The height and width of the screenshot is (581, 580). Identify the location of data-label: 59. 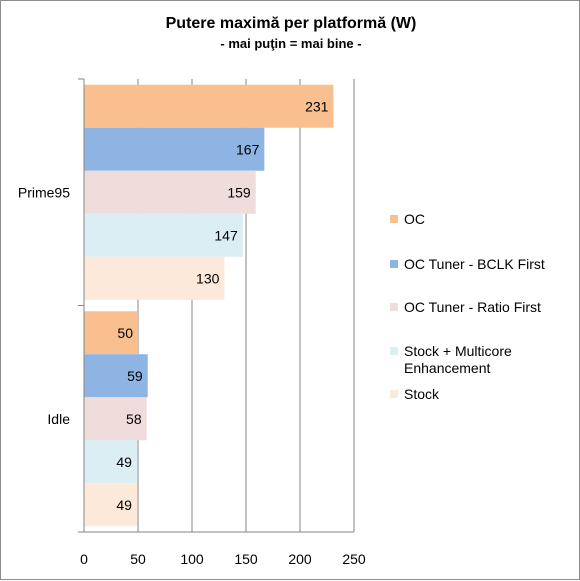
(135, 376).